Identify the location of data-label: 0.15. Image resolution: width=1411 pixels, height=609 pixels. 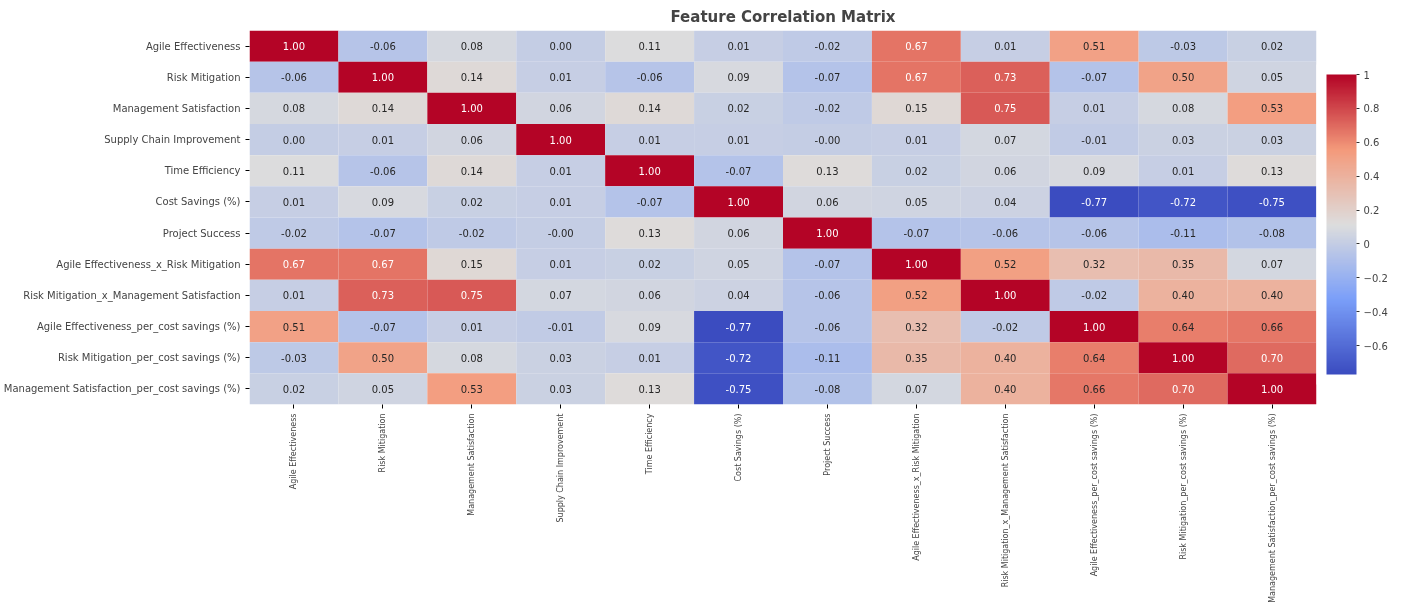
(471, 265).